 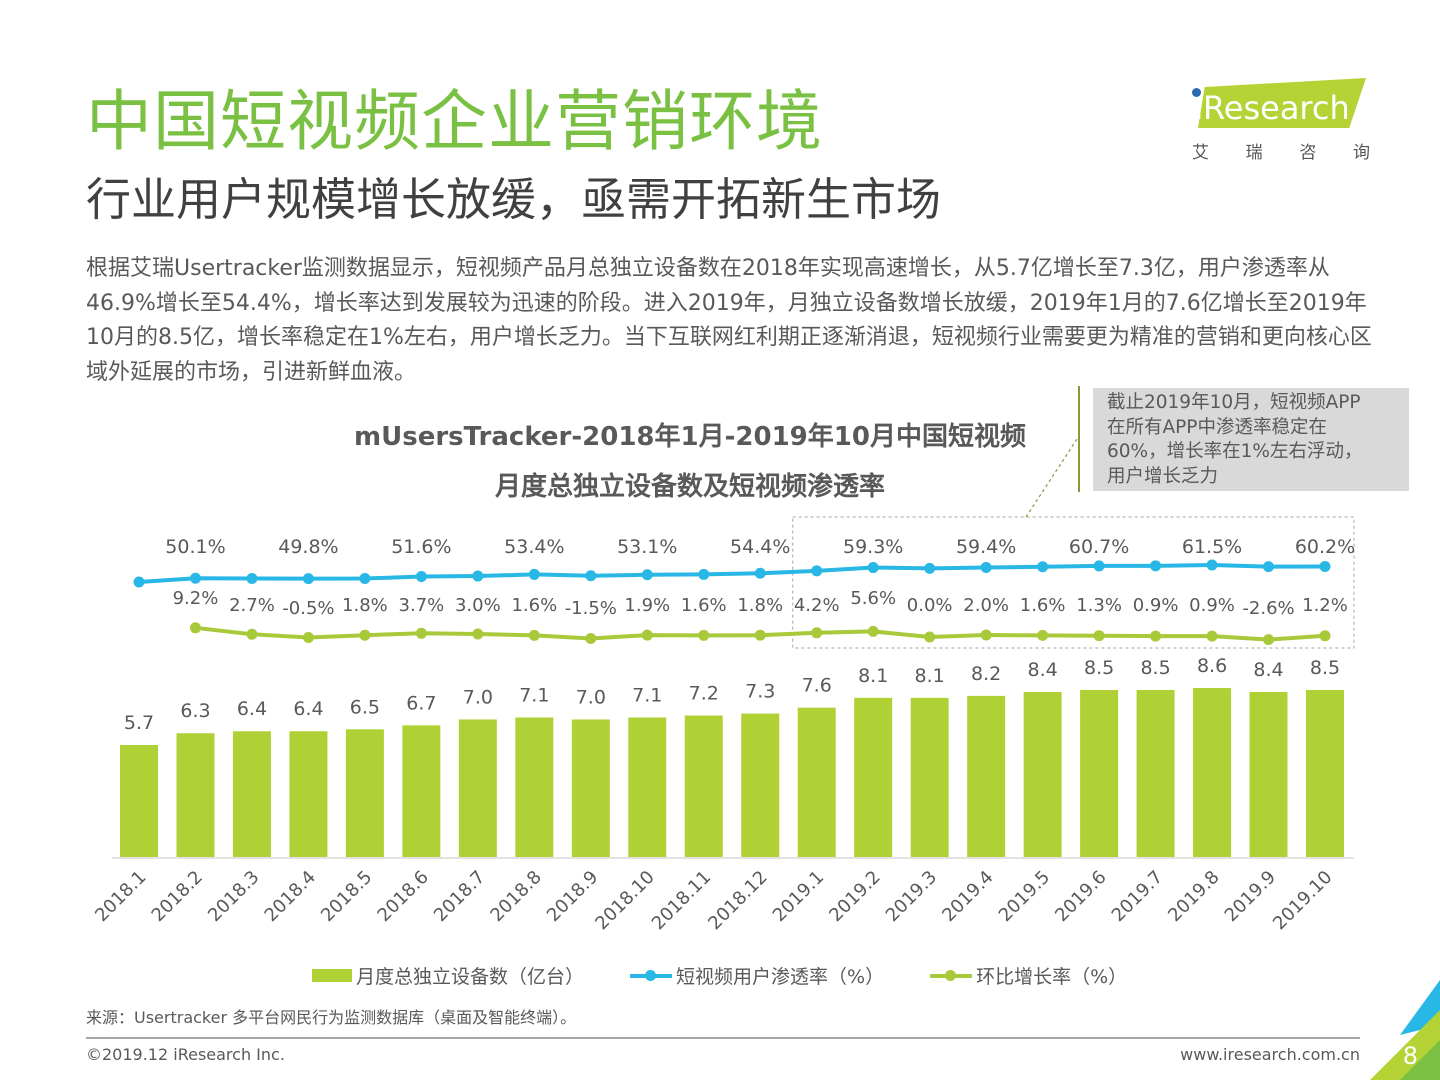 I want to click on growth-point-2019.8, so click(x=1212, y=636).